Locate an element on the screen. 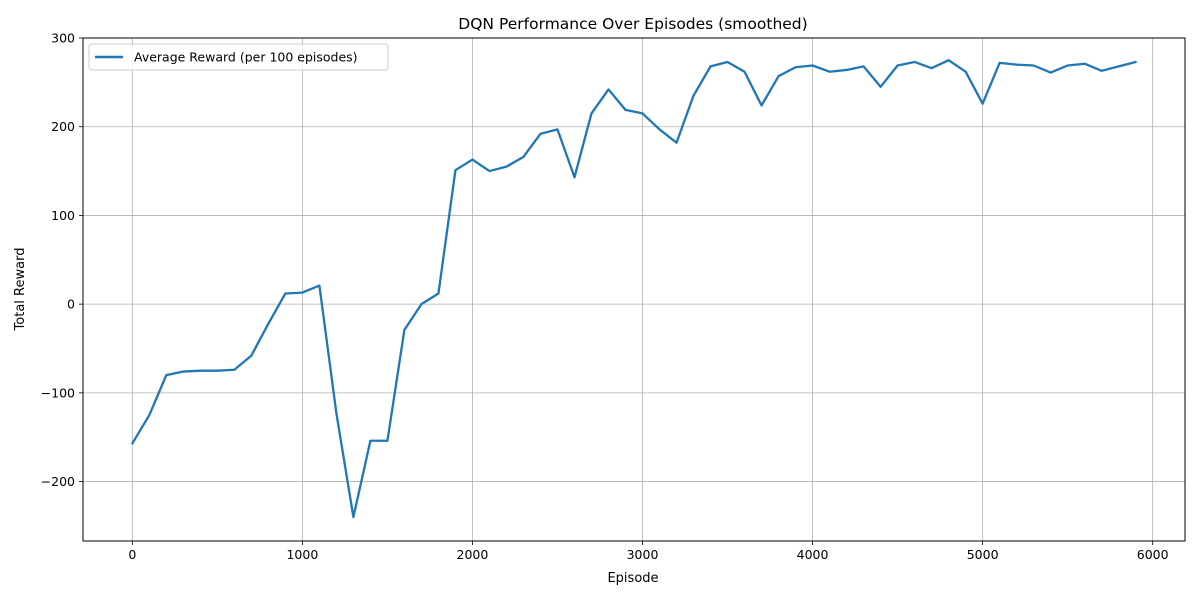 The height and width of the screenshot is (600, 1200). legend-entry-label: Average Reward (per 100 episodes) is located at coordinates (246, 57).